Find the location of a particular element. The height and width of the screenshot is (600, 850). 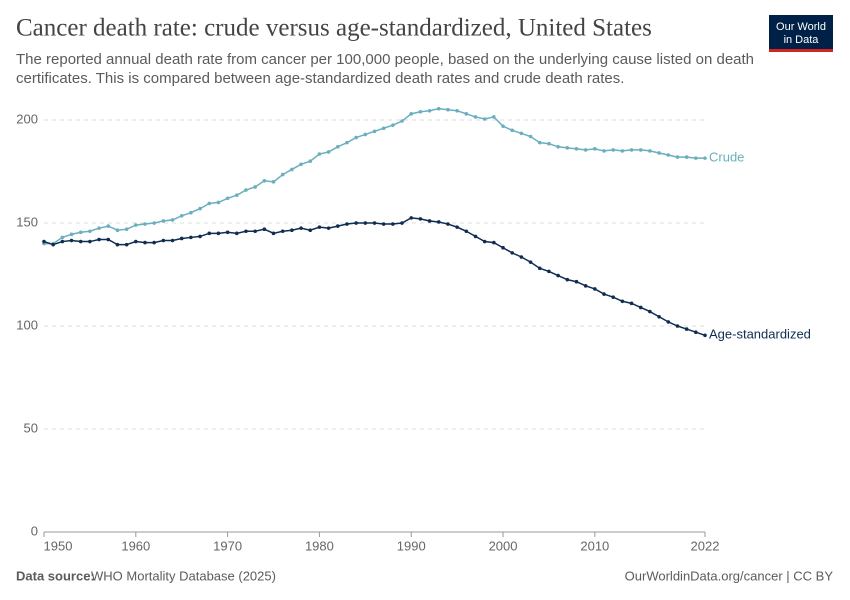

source: WHO Mortality Database (2025) is located at coordinates (183, 575).